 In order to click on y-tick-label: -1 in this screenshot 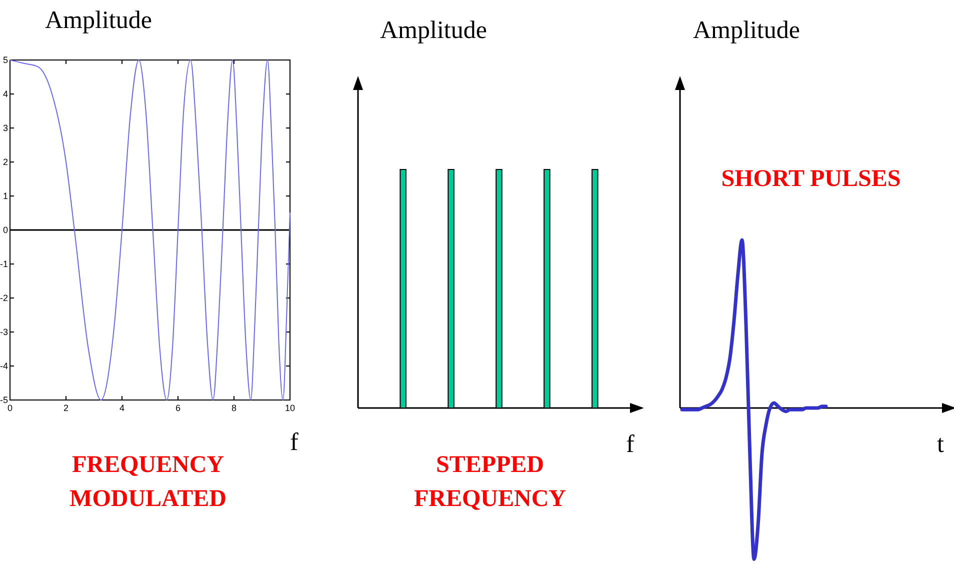, I will do `click(4, 264)`.